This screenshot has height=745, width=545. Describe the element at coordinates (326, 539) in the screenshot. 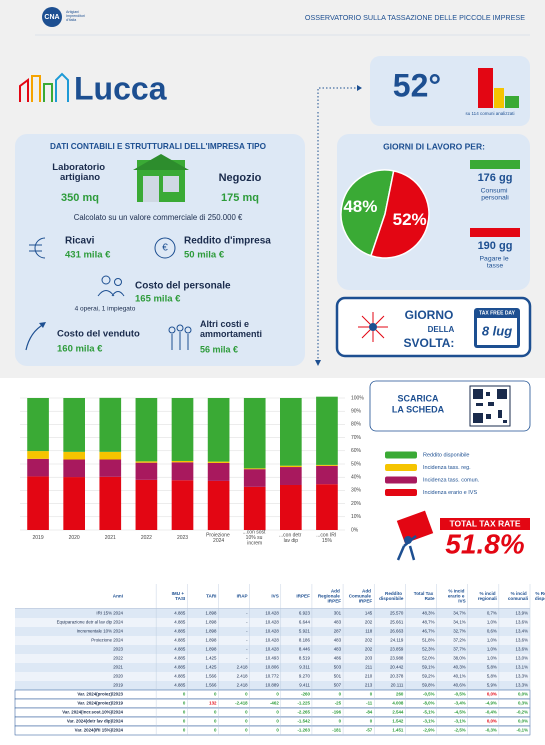

I see `x-tick-label: ...con IRI 15%` at that location.